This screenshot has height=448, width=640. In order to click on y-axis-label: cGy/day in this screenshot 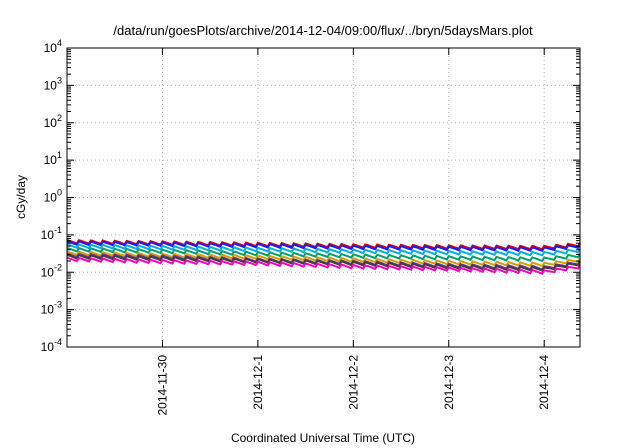, I will do `click(21, 197)`.